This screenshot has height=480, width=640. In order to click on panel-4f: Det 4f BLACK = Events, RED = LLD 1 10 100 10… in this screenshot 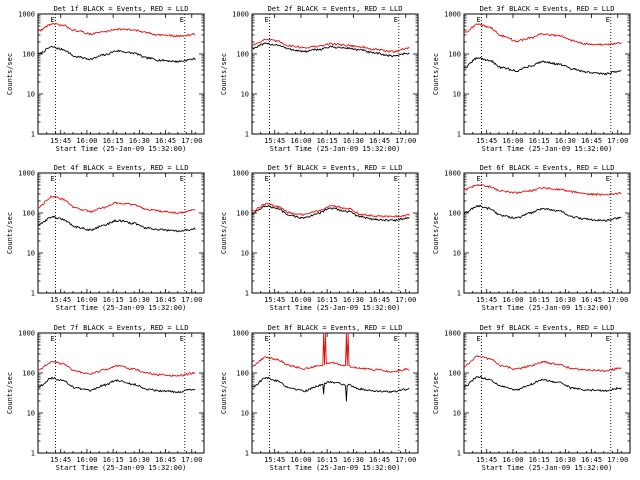, I will do `click(105, 238)`.